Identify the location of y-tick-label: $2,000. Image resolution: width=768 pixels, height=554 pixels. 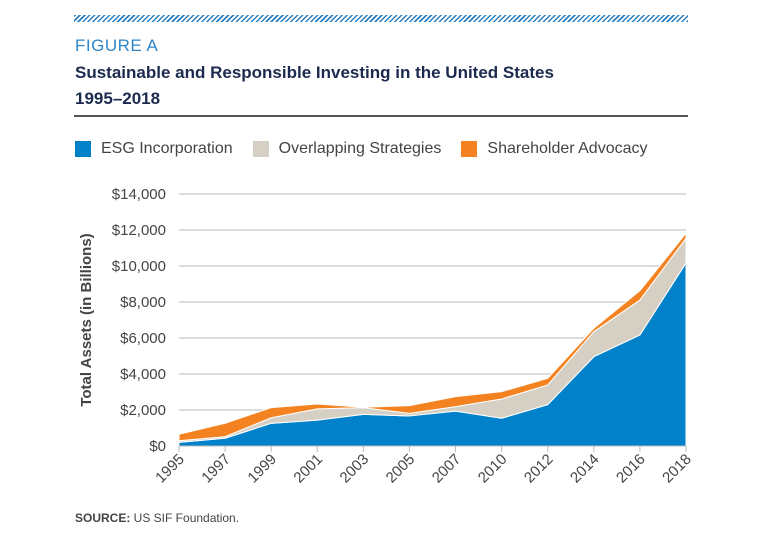
(143, 410).